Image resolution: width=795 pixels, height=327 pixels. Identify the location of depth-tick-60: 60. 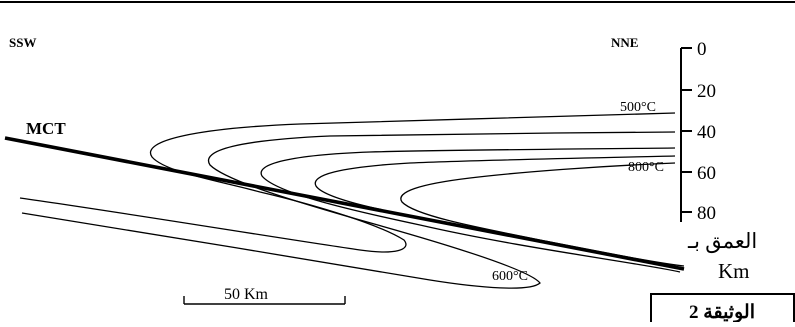
(706, 173).